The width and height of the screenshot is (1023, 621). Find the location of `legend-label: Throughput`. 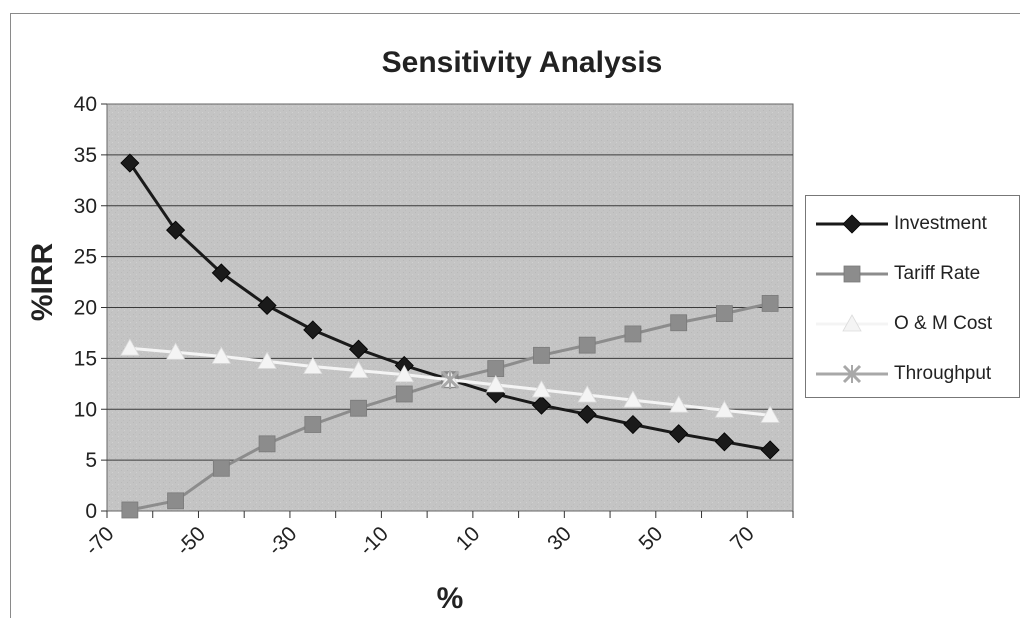

legend-label: Throughput is located at coordinates (943, 373).